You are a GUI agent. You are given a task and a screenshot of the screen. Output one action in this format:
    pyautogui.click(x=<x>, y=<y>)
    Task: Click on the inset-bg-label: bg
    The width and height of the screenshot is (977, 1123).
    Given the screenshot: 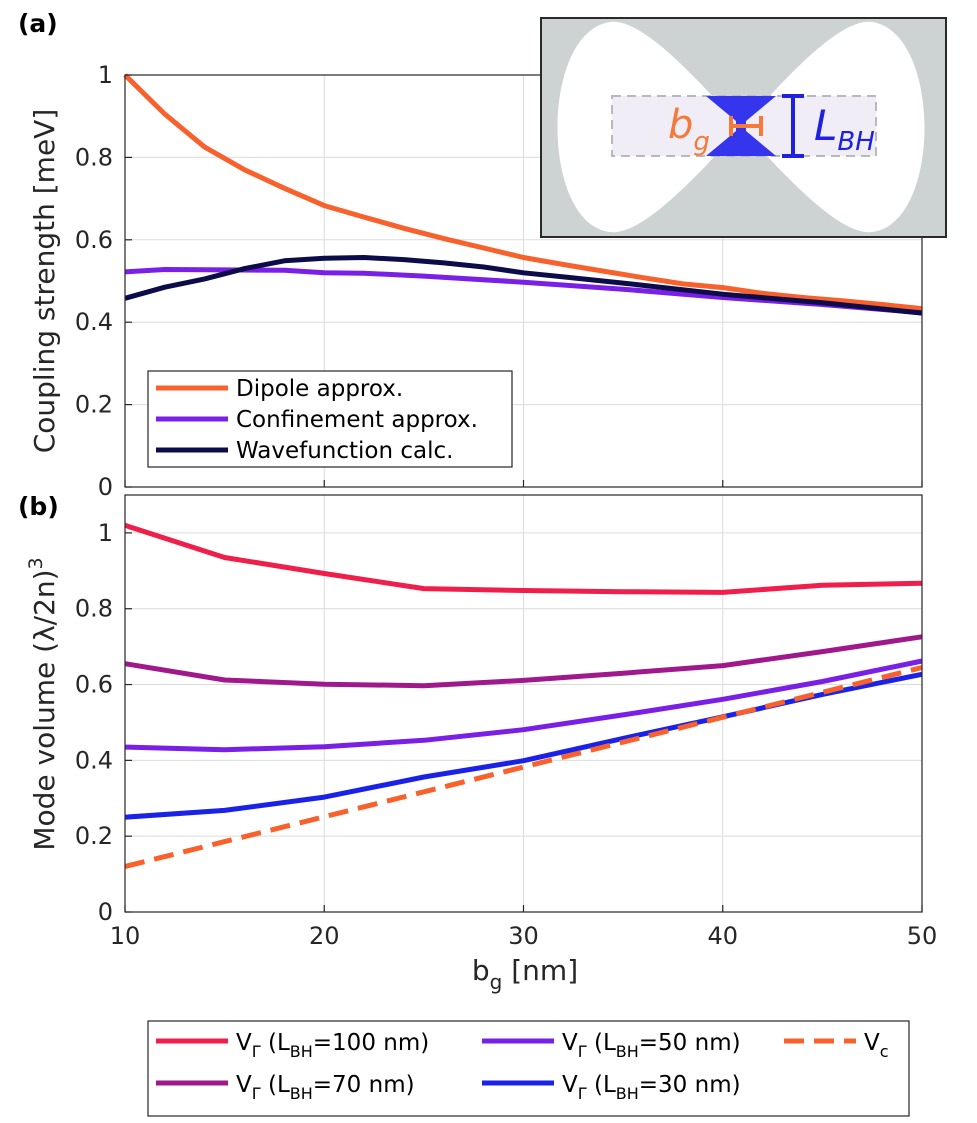 What is the action you would take?
    pyautogui.click(x=689, y=129)
    